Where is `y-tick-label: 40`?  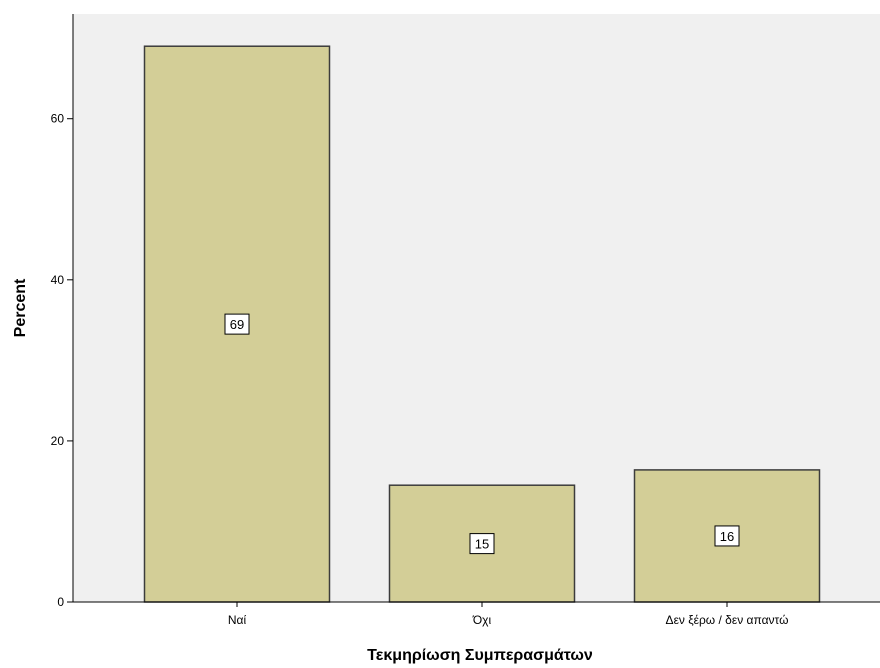 y-tick-label: 40 is located at coordinates (58, 280).